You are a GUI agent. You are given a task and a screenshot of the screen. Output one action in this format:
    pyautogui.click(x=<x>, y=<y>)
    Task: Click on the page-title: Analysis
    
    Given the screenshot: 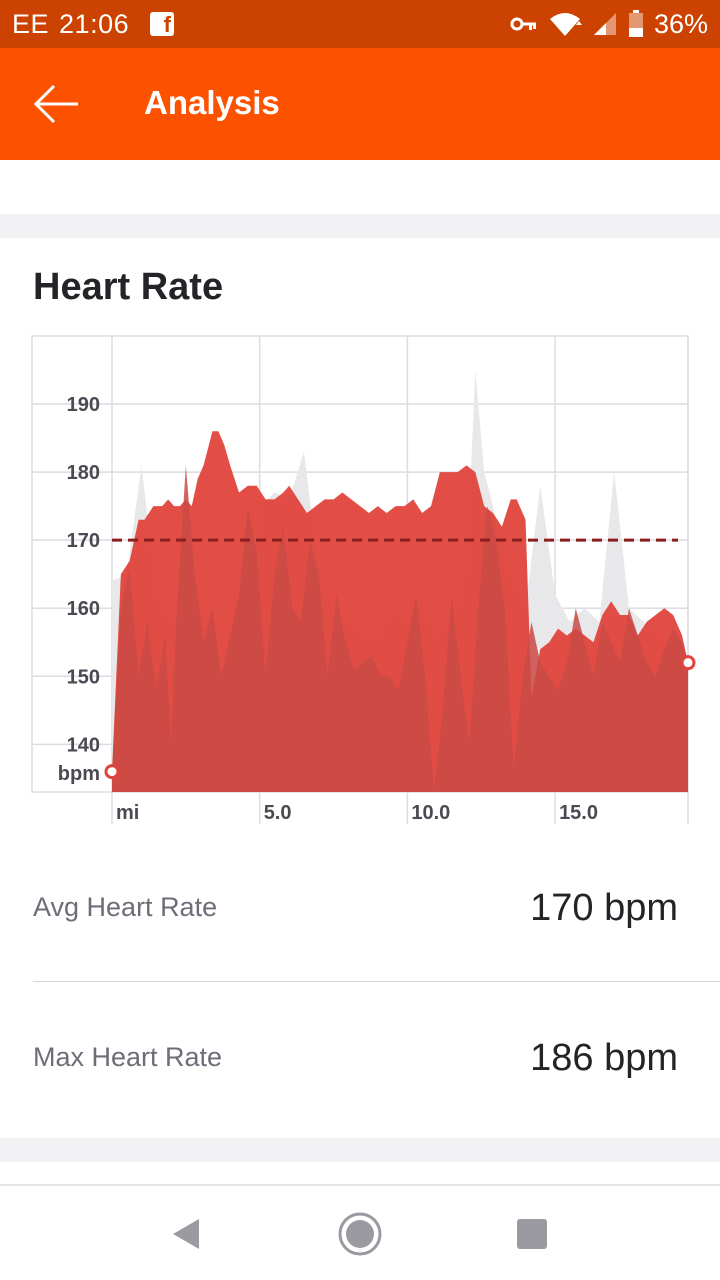 What is the action you would take?
    pyautogui.click(x=212, y=102)
    